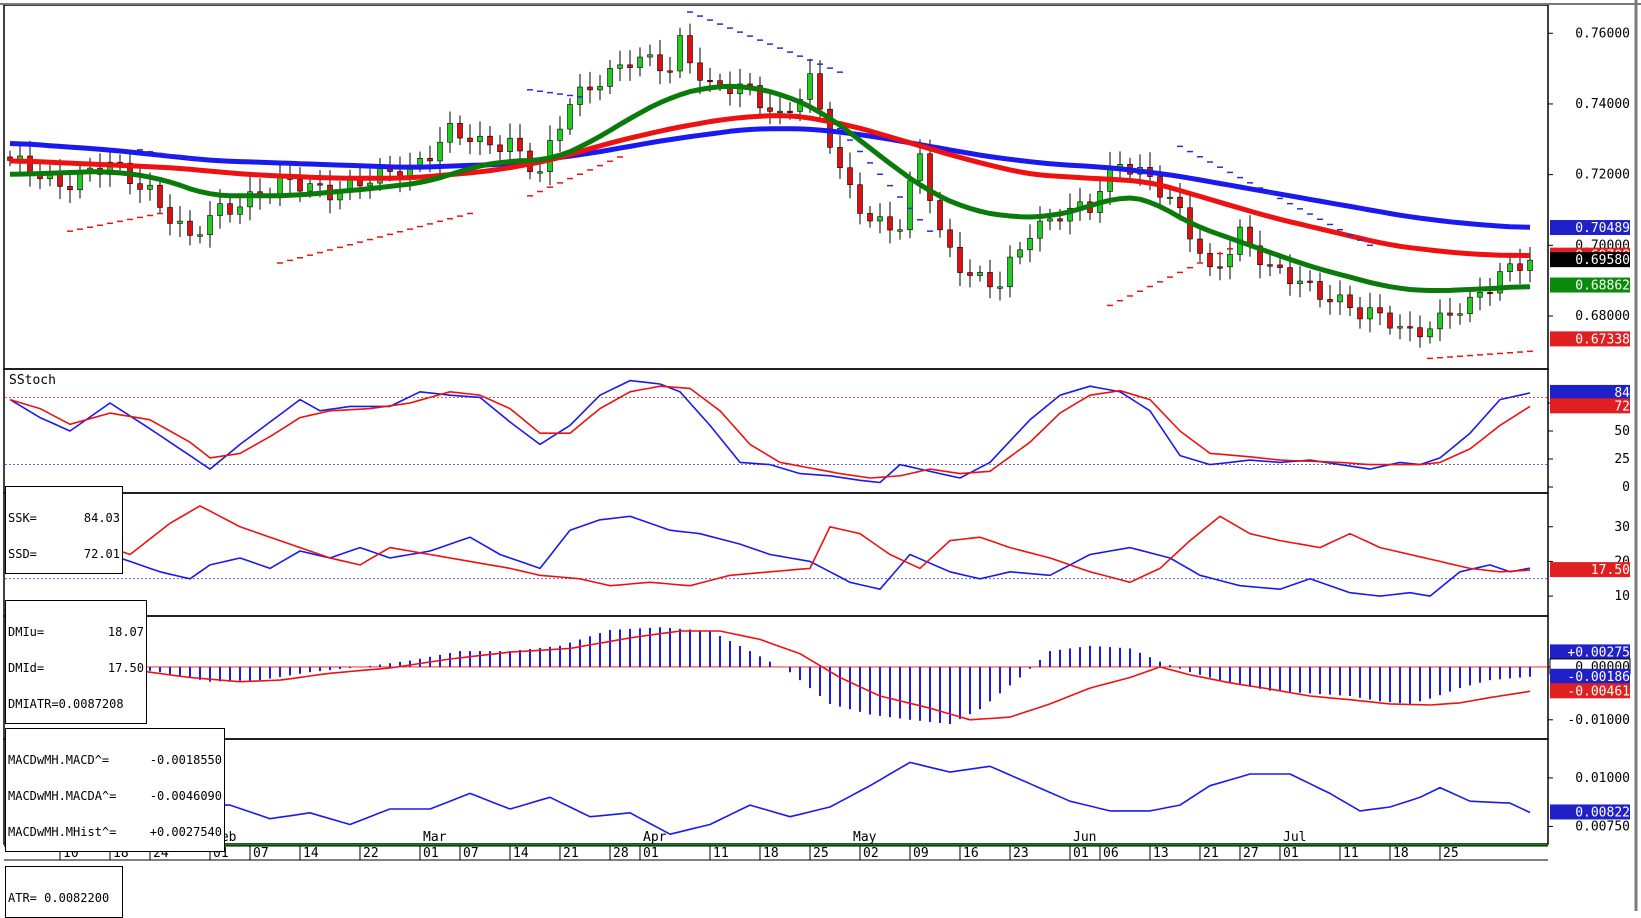 Image resolution: width=1641 pixels, height=918 pixels. I want to click on macd-label: MACDwMH.MACD^=, so click(59, 760).